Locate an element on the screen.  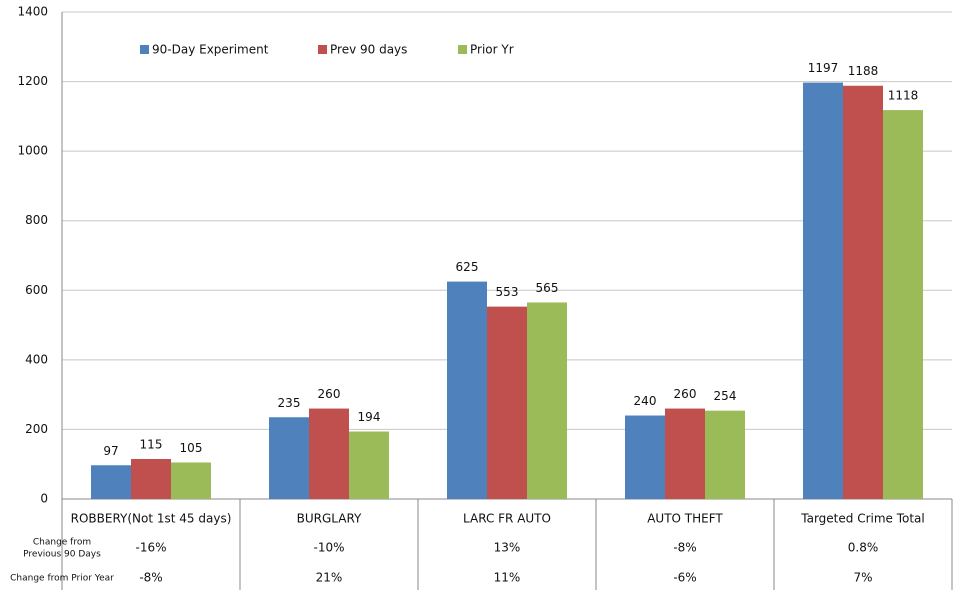
x-tick-label: Targeted Crime Total is located at coordinates (862, 519).